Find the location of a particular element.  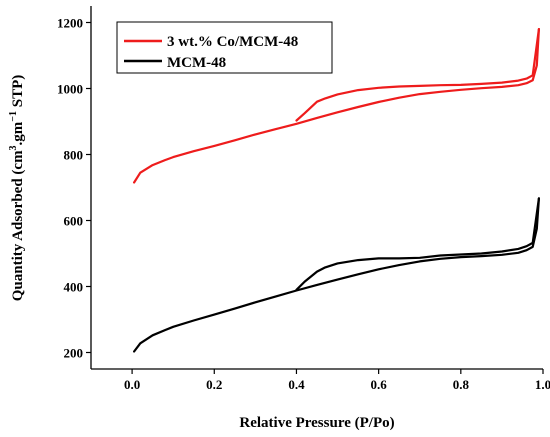

y-tick-label: 1200 is located at coordinates (70, 23).